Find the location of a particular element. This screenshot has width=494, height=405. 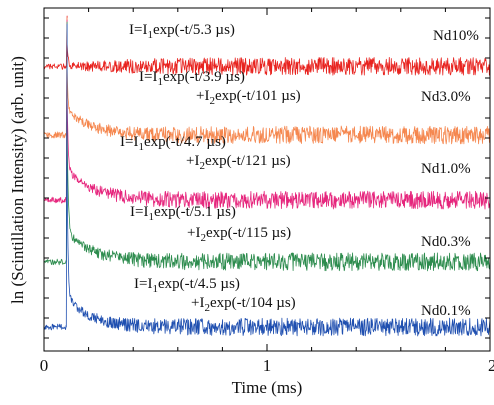

fit-equation-Nd10%-1: I=I1exp(-t/5.3 µs) is located at coordinates (182, 31).